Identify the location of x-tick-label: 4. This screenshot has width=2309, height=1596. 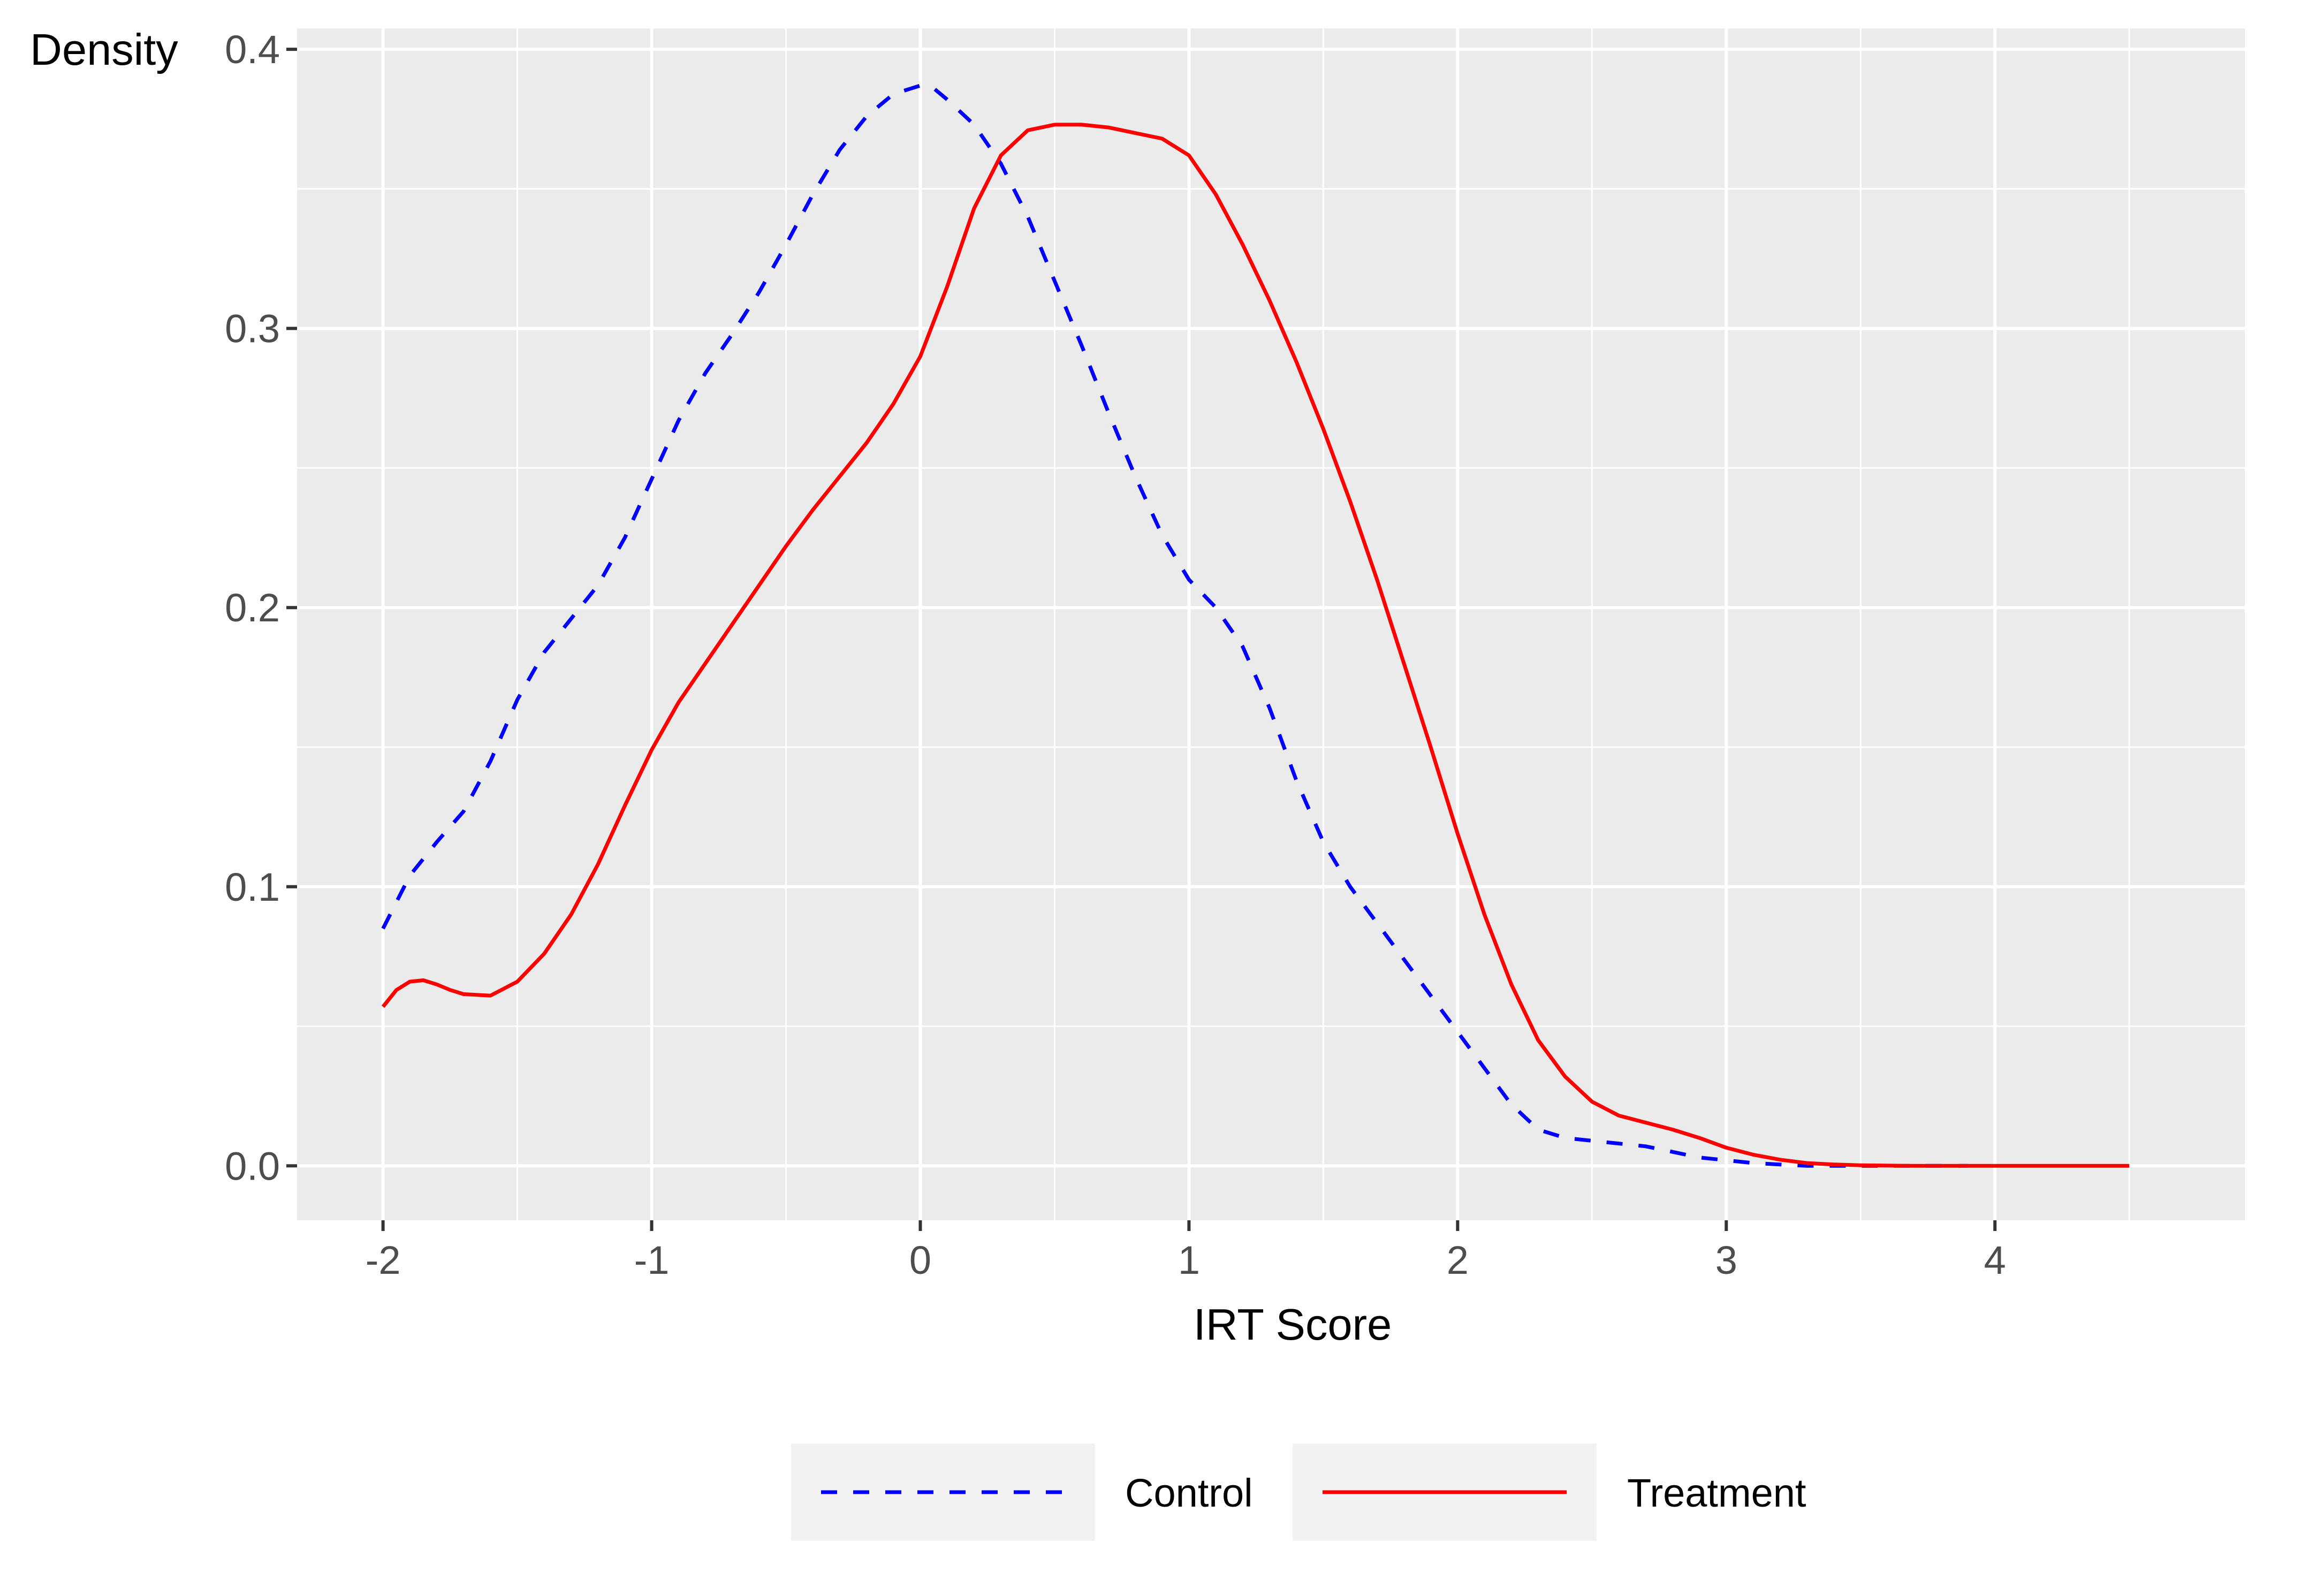
(1995, 1260).